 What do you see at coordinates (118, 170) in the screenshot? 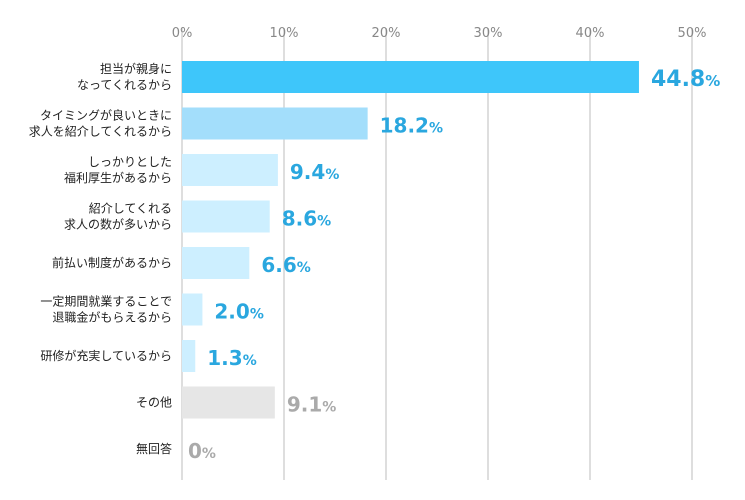
I see `category-label: しっかりとした福利厚生があるから` at bounding box center [118, 170].